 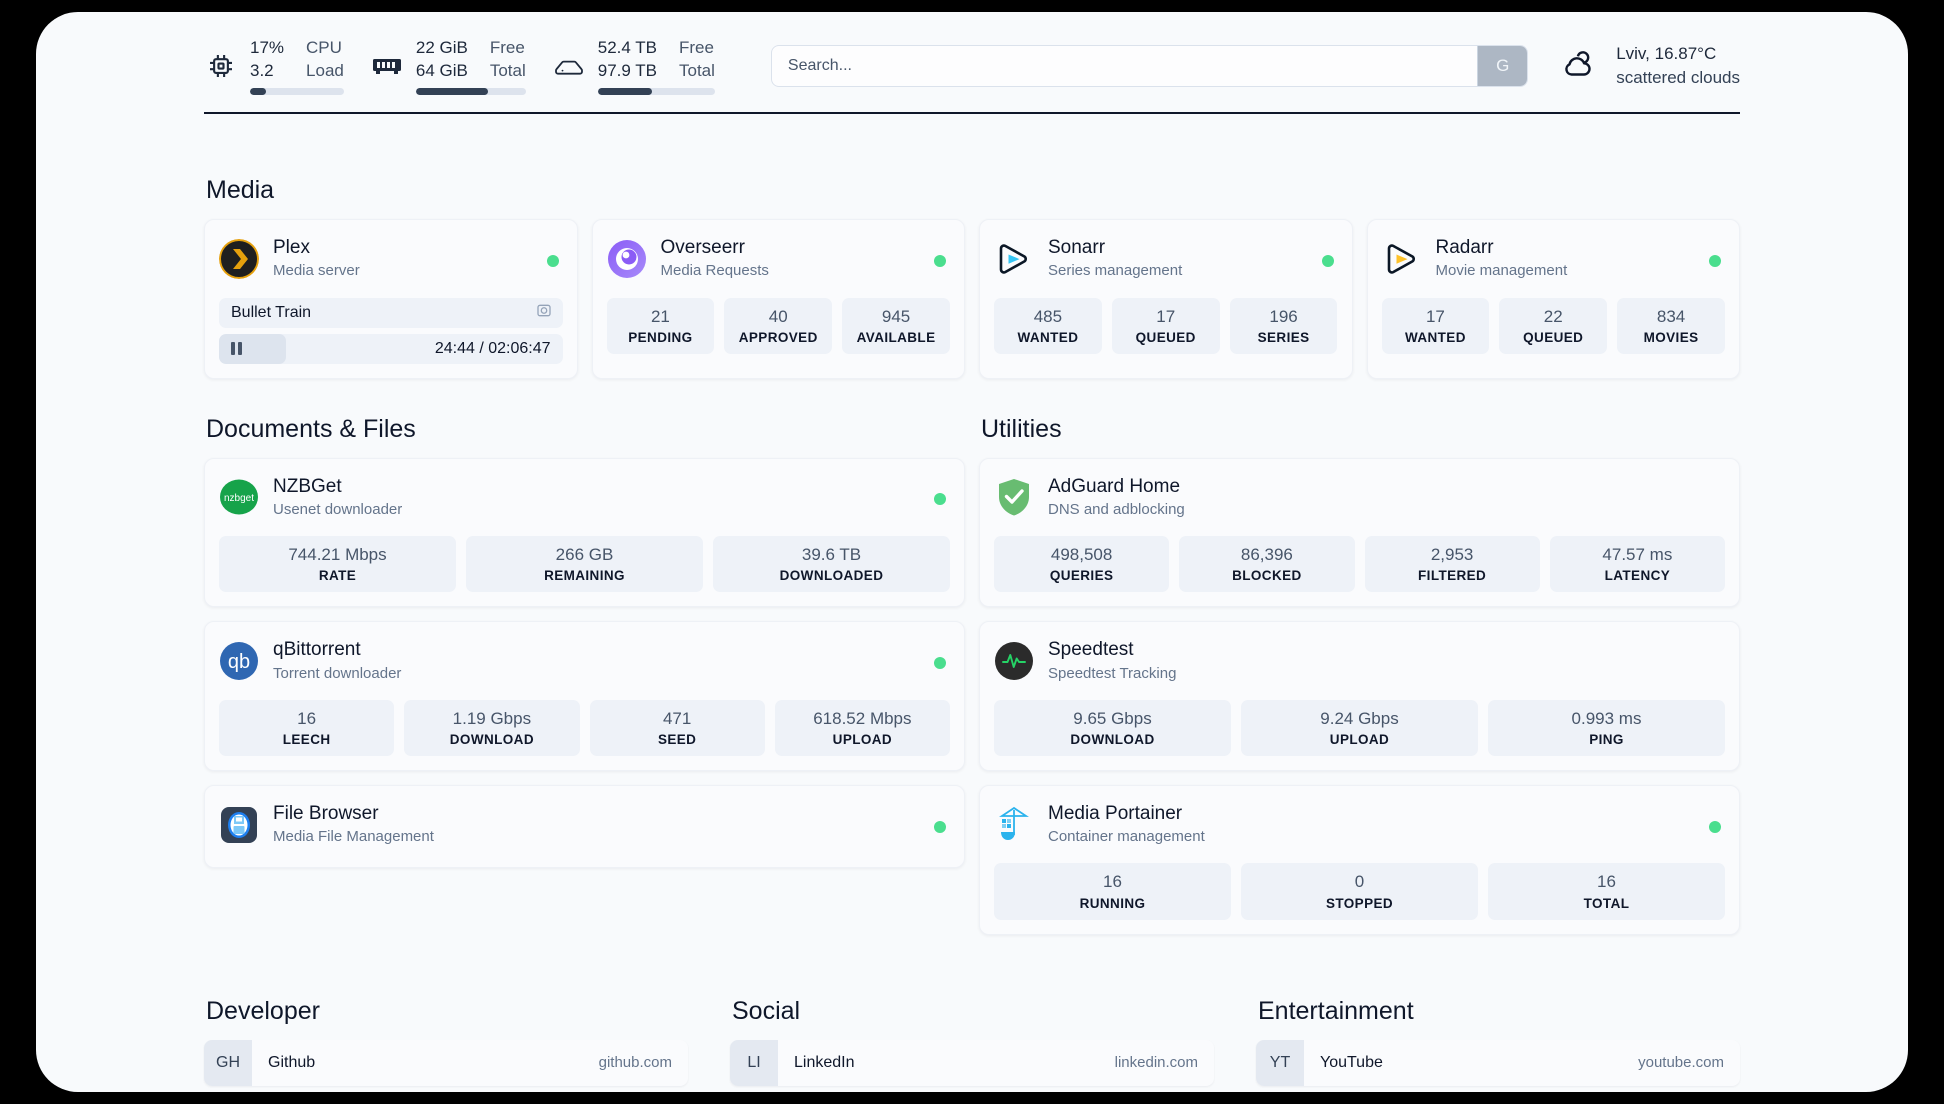 What do you see at coordinates (584, 532) in the screenshot?
I see `service-card-nzbget: nzbget NZBGet Usenet downloader 74` at bounding box center [584, 532].